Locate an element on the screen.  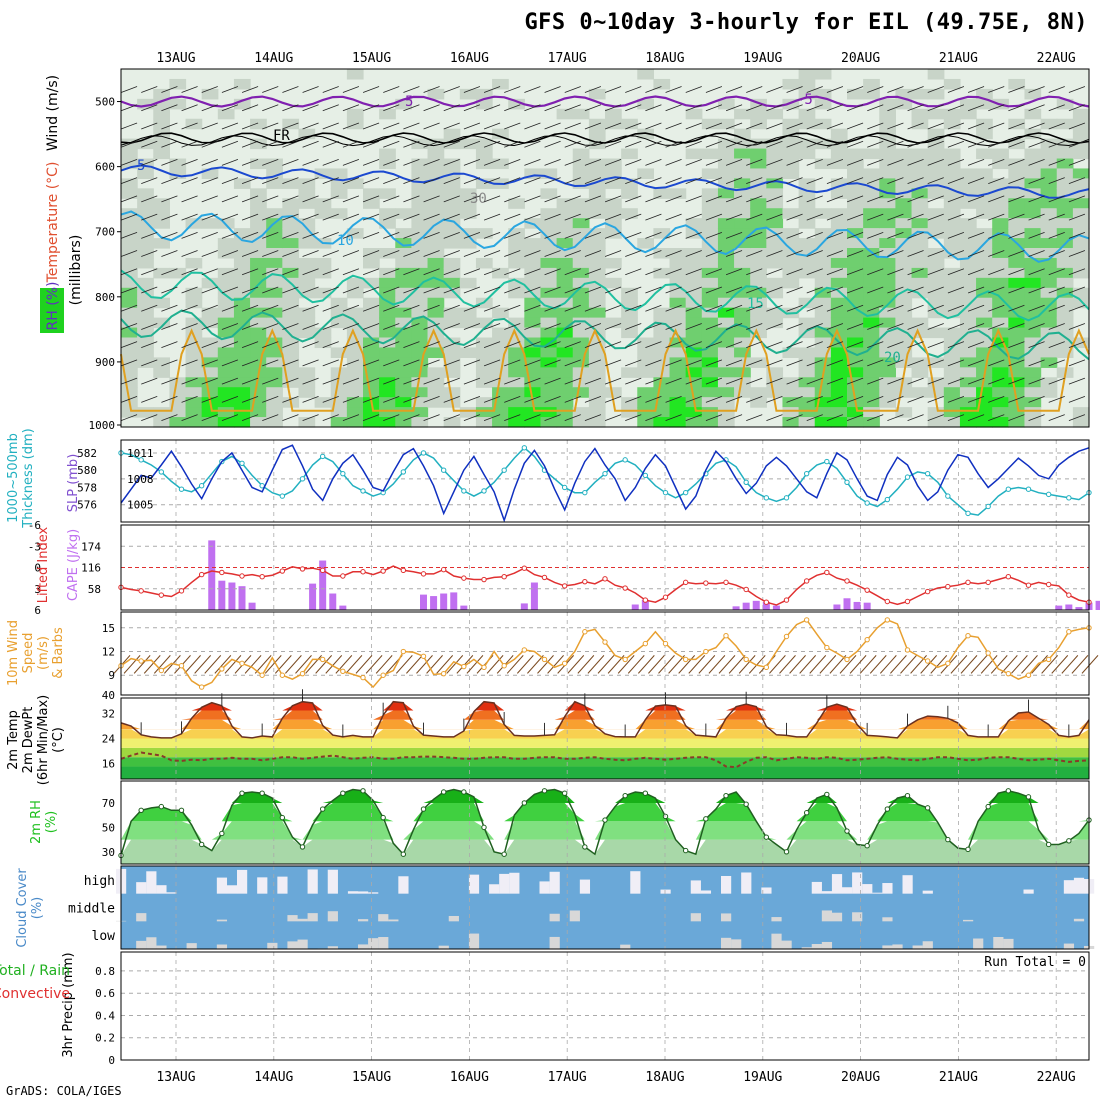
lifted-frame is located at coordinates (605, 567).